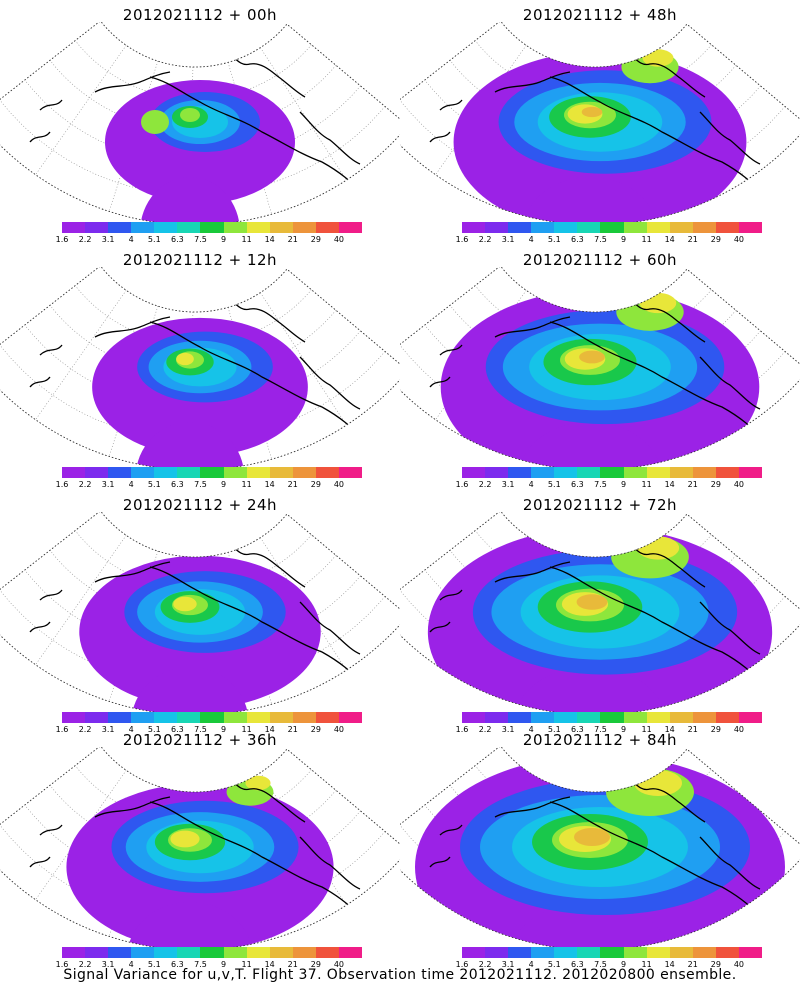 The image size is (800, 1000). Describe the element at coordinates (600, 505) in the screenshot. I see `panel-title: 2012021112 + 72h` at that location.